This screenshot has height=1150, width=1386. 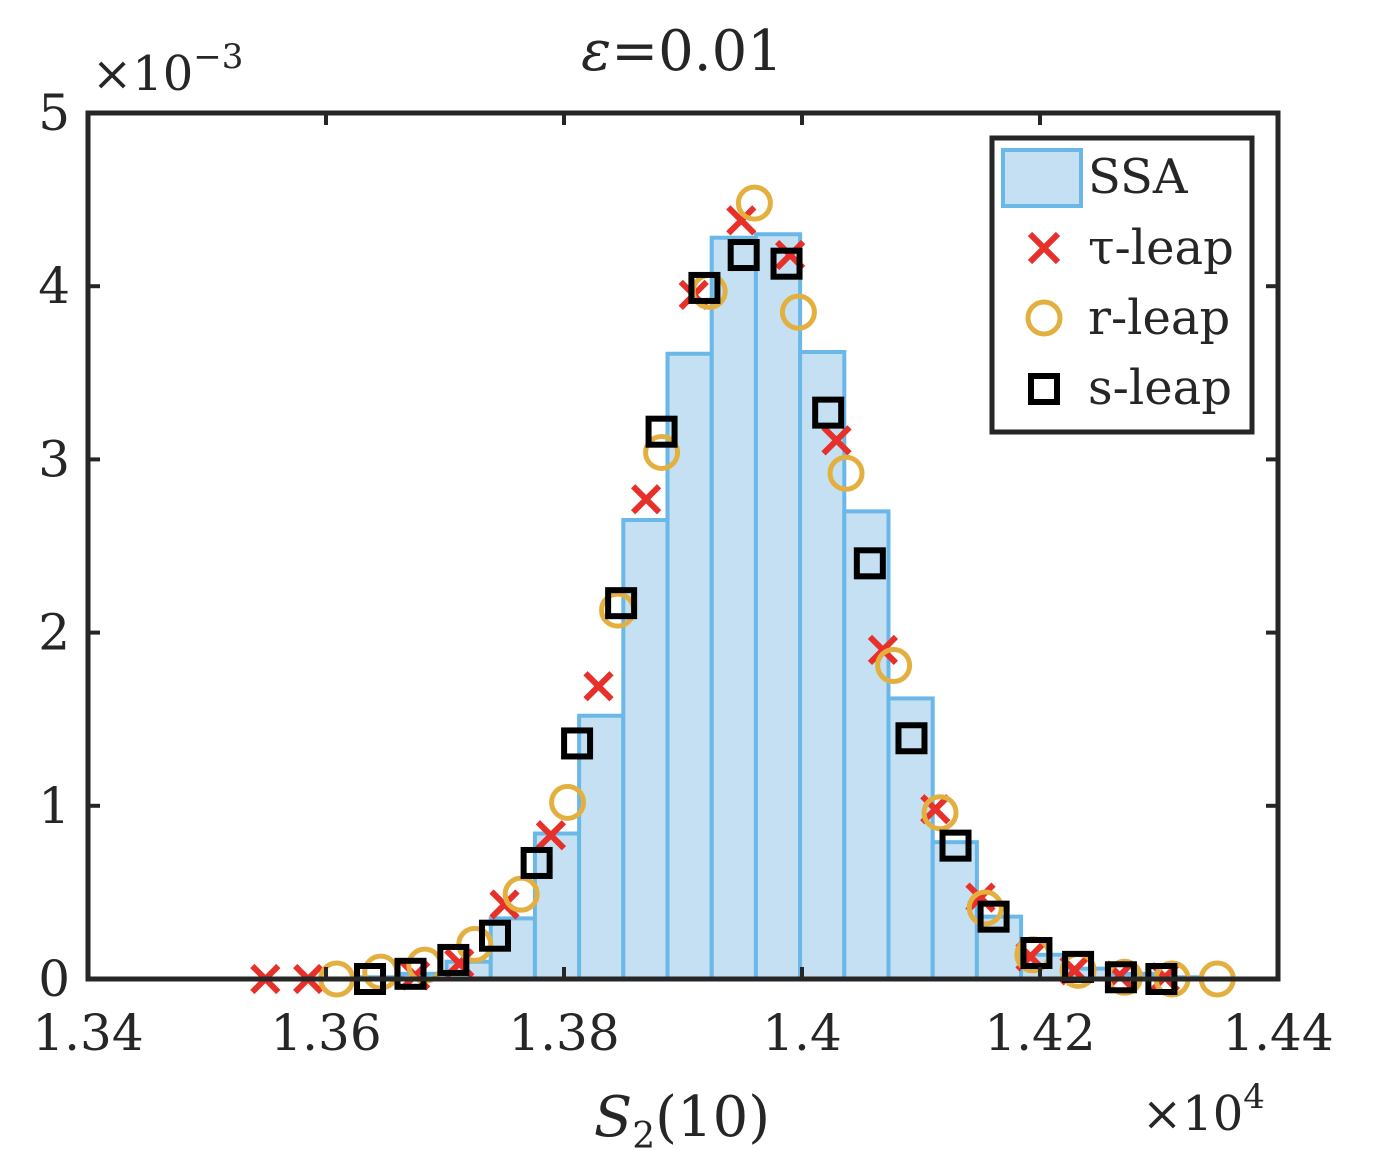 I want to click on legend-label-tau-leap: τ-leap, so click(x=1161, y=248).